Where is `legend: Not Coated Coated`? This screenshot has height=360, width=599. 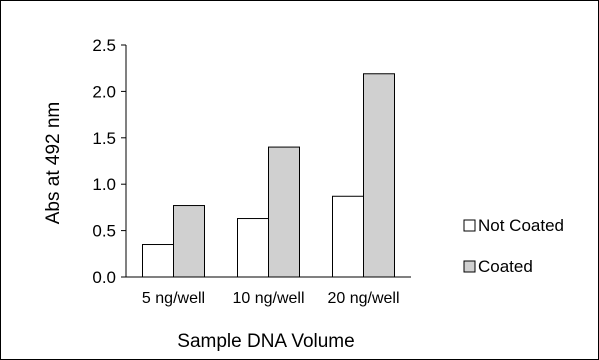 legend: Not Coated Coated is located at coordinates (513, 246).